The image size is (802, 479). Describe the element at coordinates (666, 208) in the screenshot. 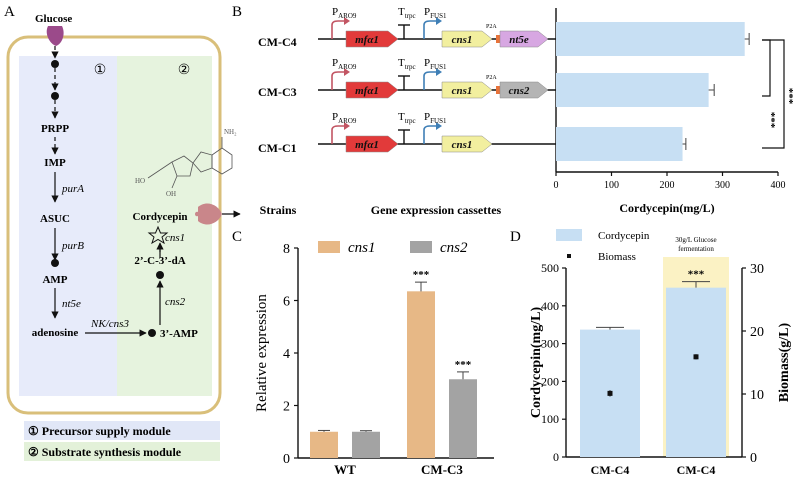

I see `x-axis-title: Cordycepin(mg/L)` at that location.